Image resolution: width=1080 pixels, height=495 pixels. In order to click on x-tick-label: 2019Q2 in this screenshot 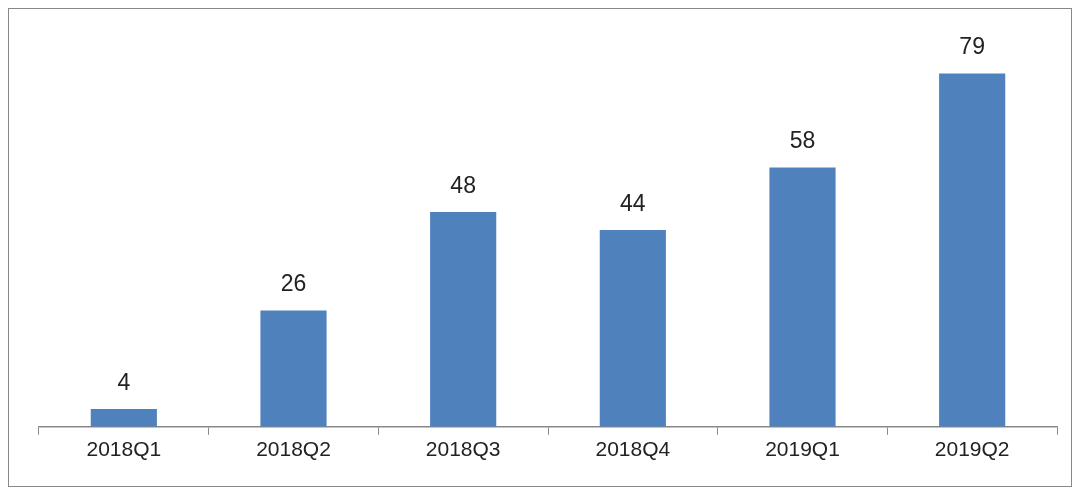, I will do `click(972, 449)`.